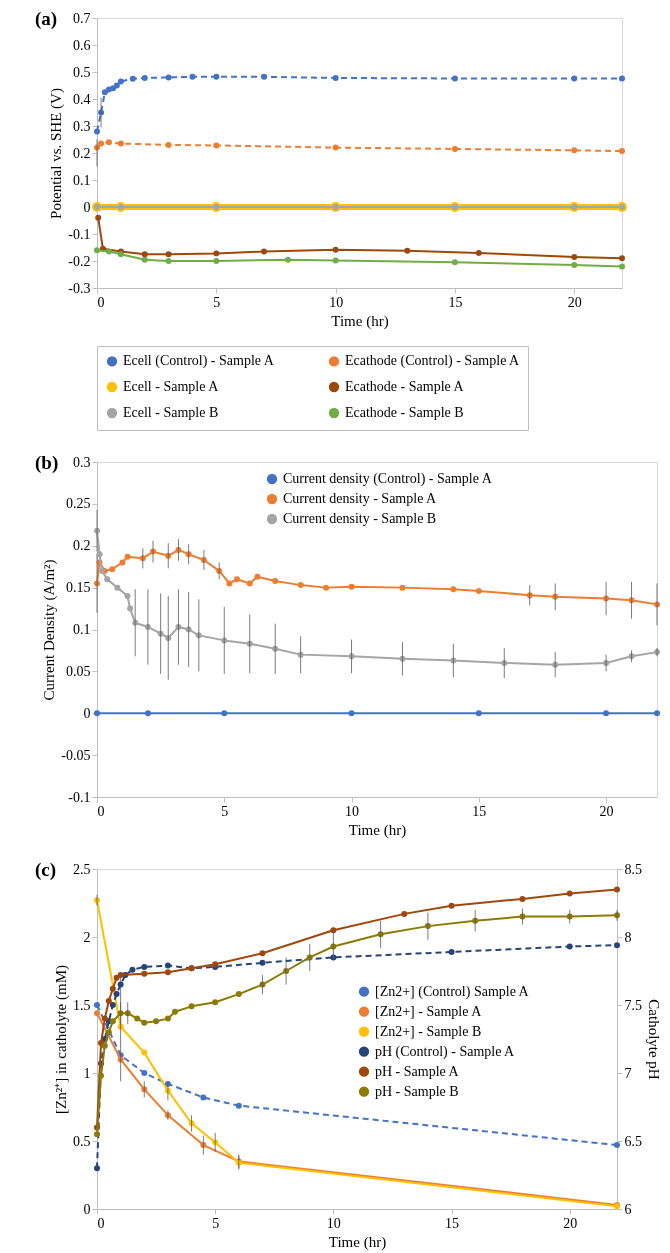 Image resolution: width=670 pixels, height=1253 pixels. Describe the element at coordinates (628, 1073) in the screenshot. I see `y2-tick-label: 7` at that location.